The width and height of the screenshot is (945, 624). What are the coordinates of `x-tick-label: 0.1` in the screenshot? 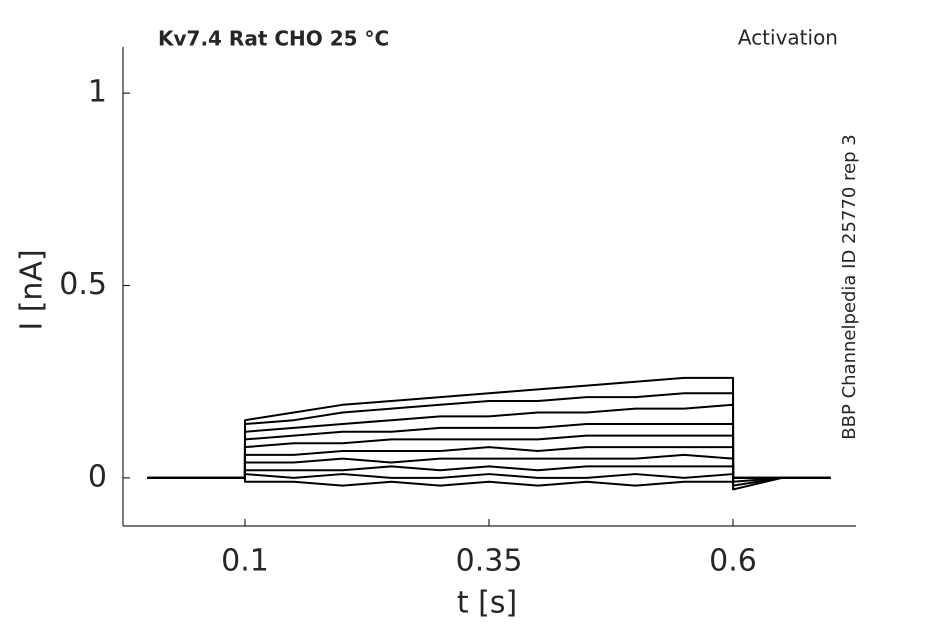 It's located at (245, 561).